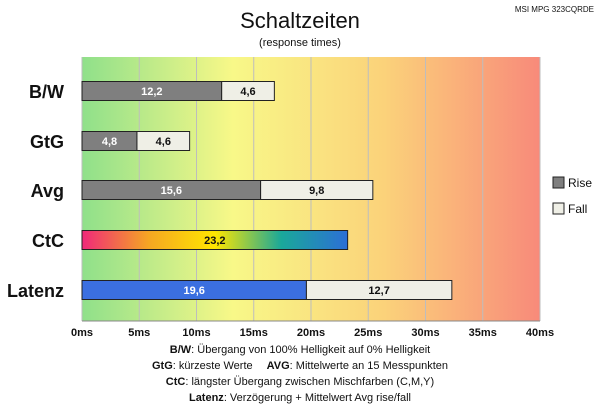  What do you see at coordinates (540, 333) in the screenshot?
I see `x-tick-label: 40ms` at bounding box center [540, 333].